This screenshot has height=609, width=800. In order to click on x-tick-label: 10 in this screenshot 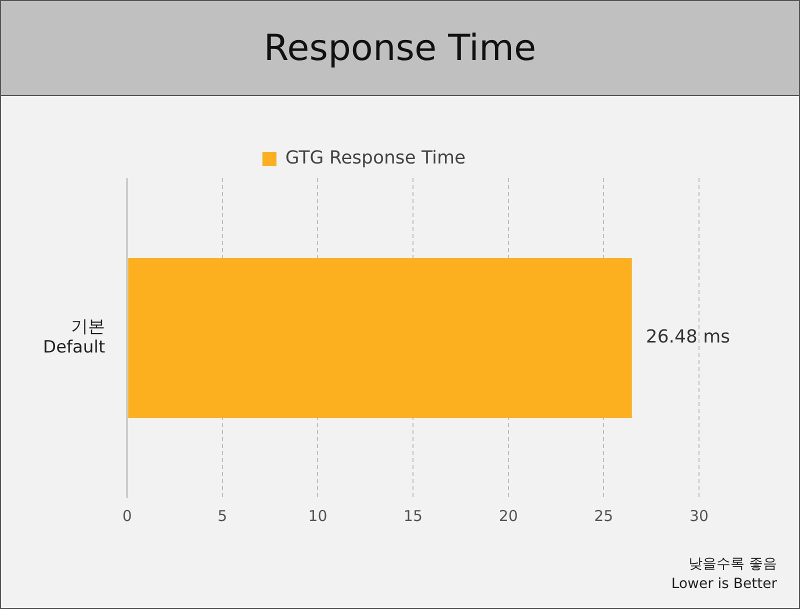, I will do `click(318, 515)`.